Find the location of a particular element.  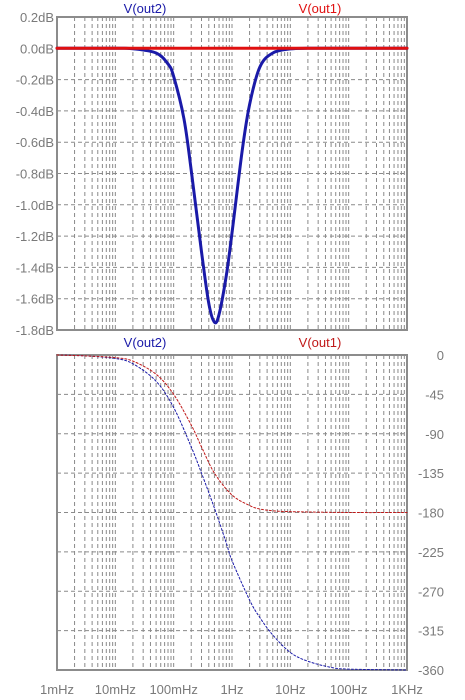

x-tick-label: 100Hz is located at coordinates (349, 689).